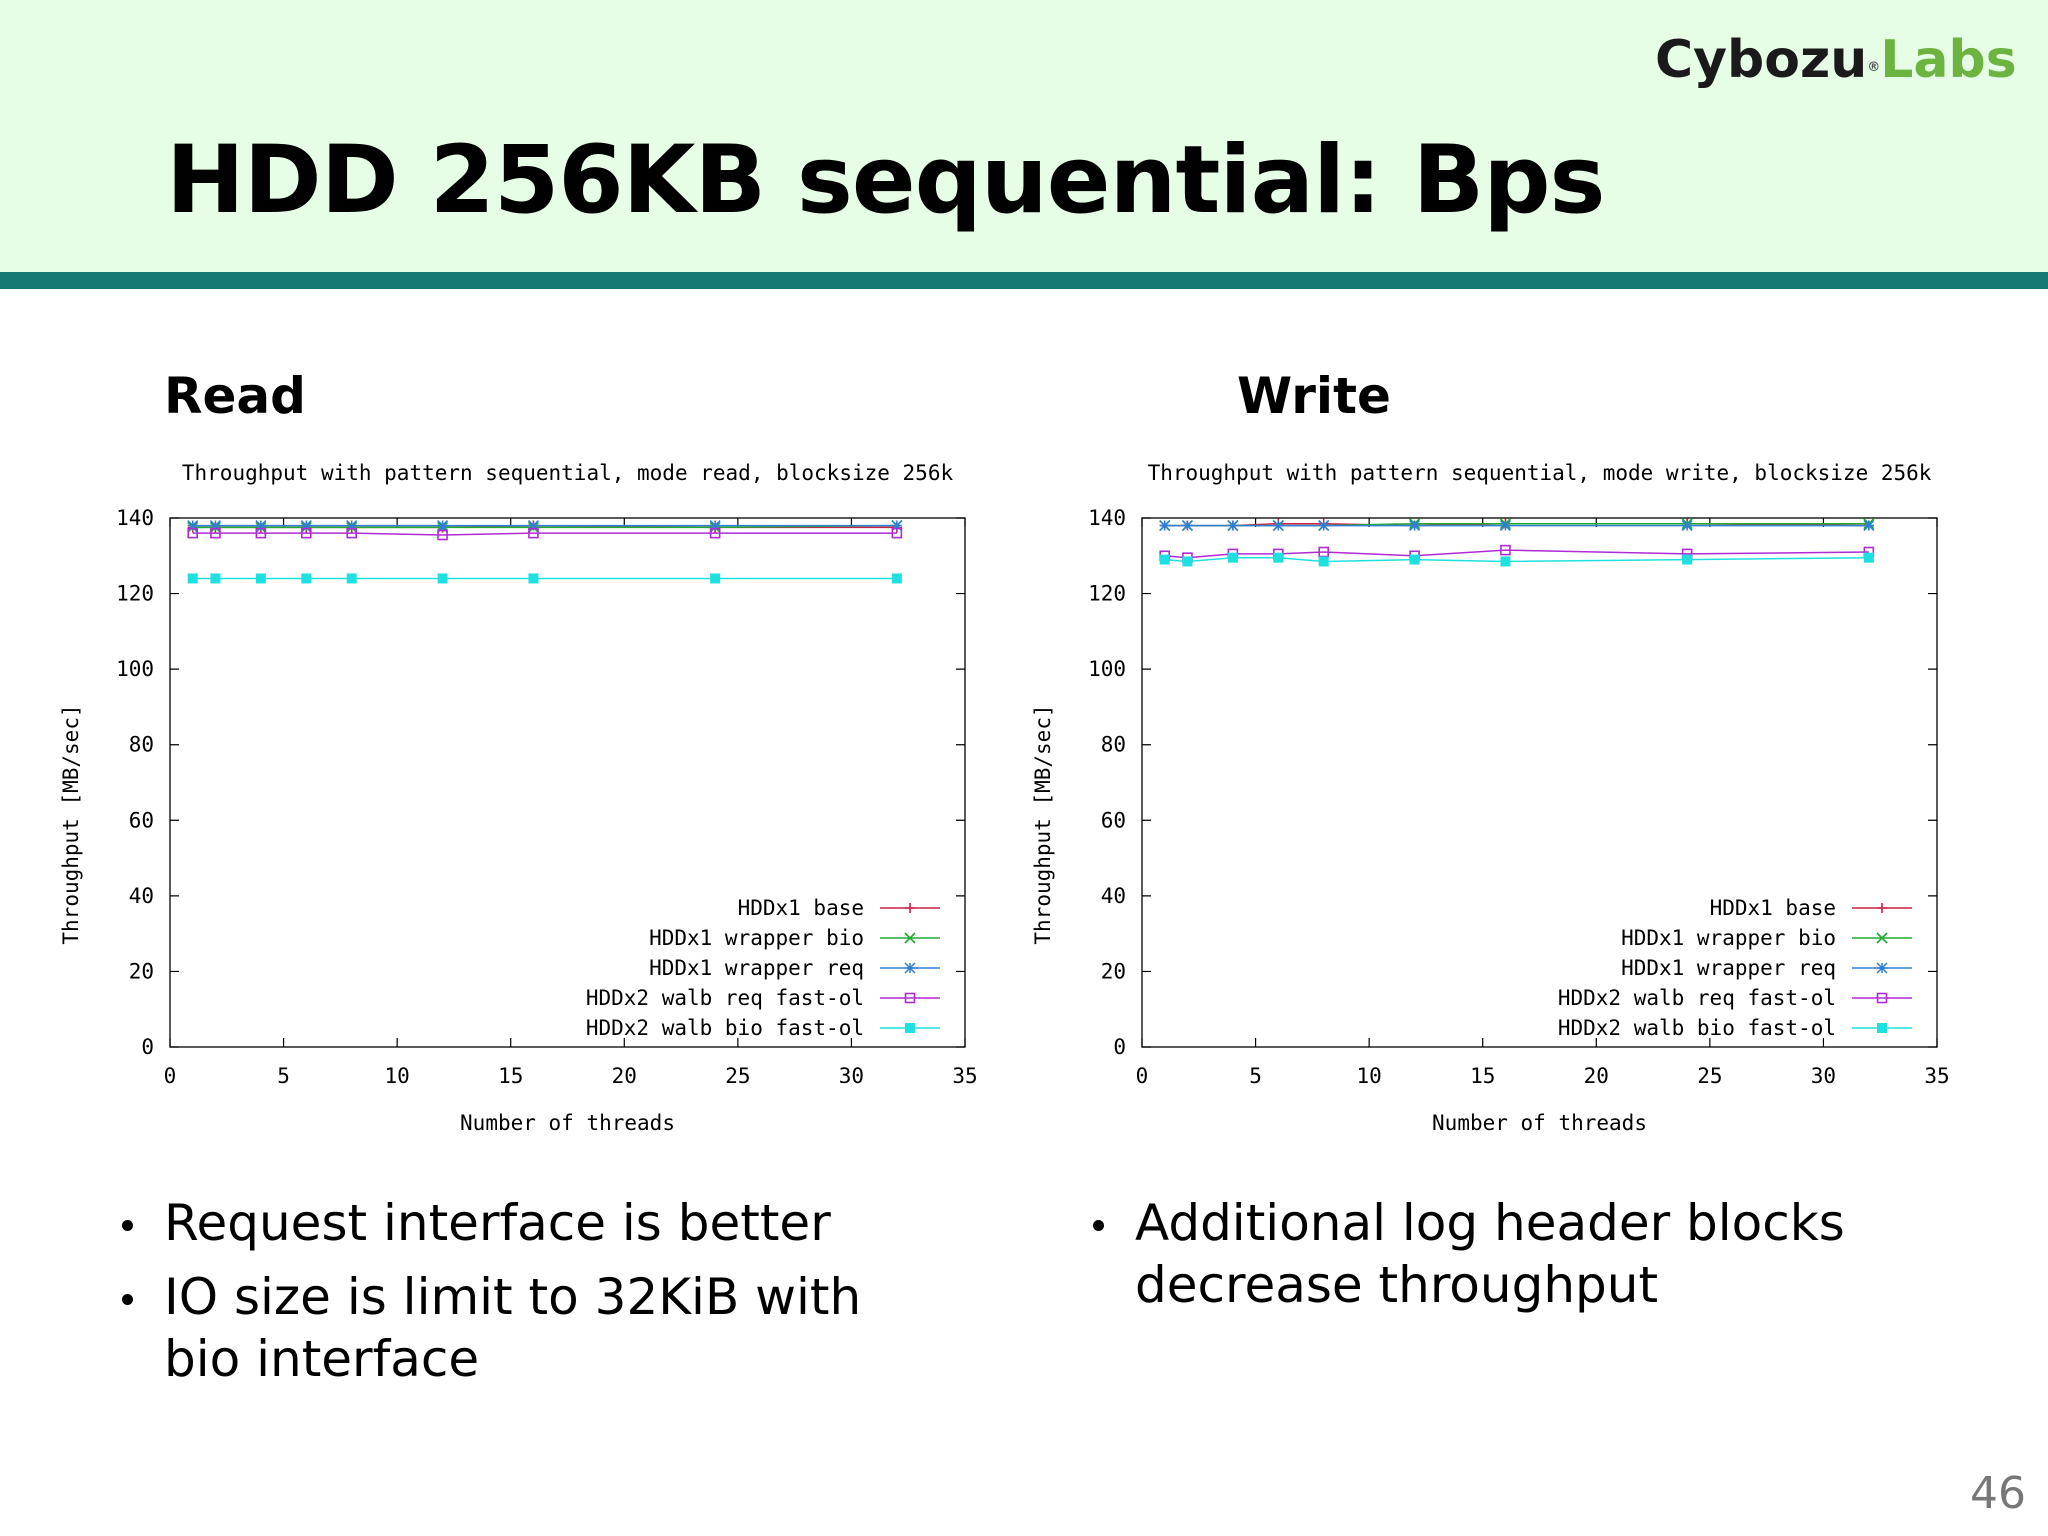  I want to click on legend-label: HDDx1 wrapper bio, so click(756, 938).